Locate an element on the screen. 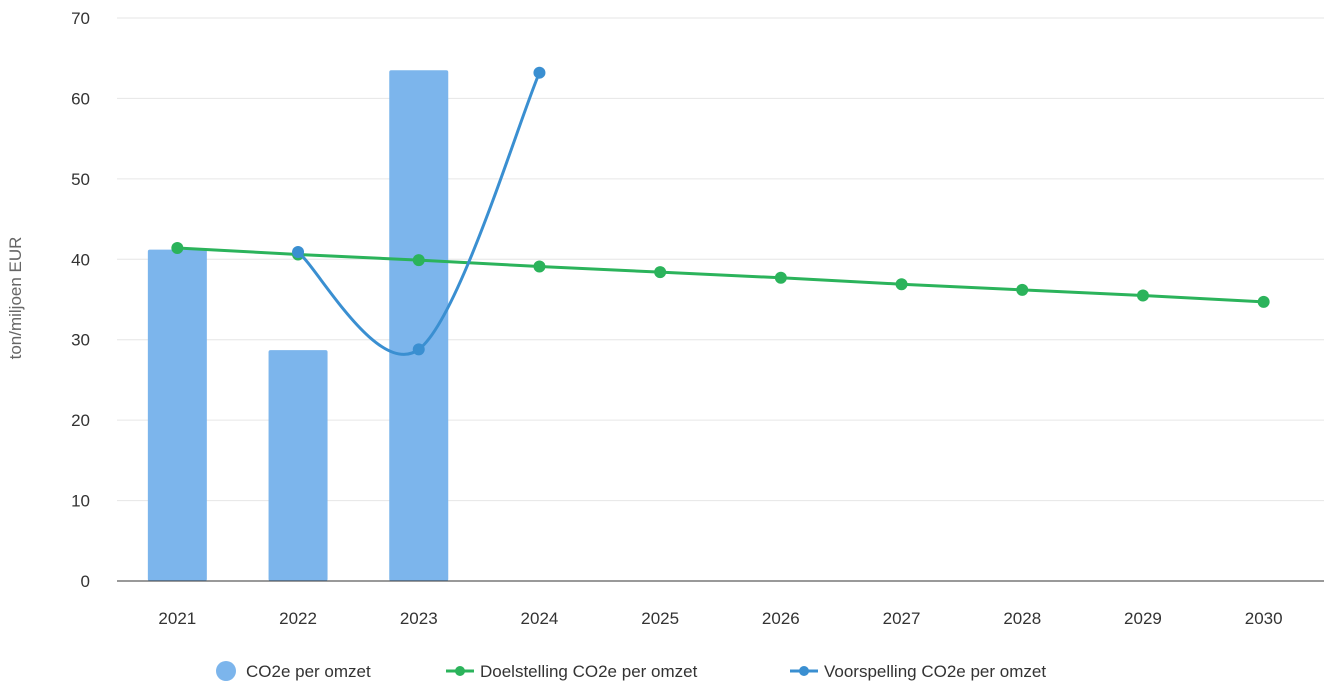 Image resolution: width=1324 pixels, height=687 pixels. x-tick-label: 2026 is located at coordinates (781, 618).